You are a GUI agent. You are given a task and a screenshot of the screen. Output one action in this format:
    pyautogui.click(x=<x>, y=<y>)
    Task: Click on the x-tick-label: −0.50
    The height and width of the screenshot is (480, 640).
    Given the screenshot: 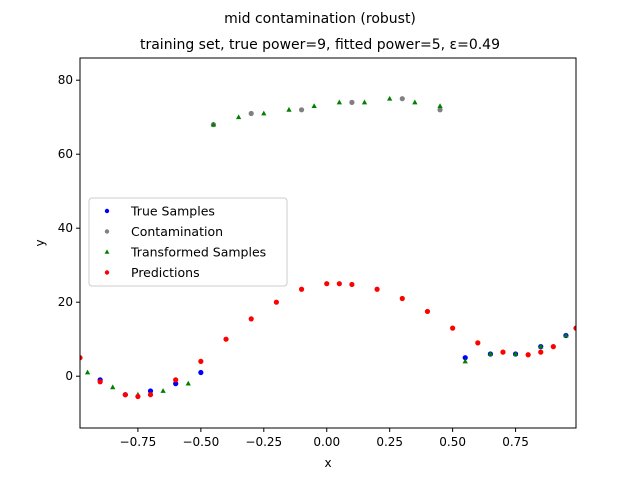 What is the action you would take?
    pyautogui.click(x=200, y=442)
    